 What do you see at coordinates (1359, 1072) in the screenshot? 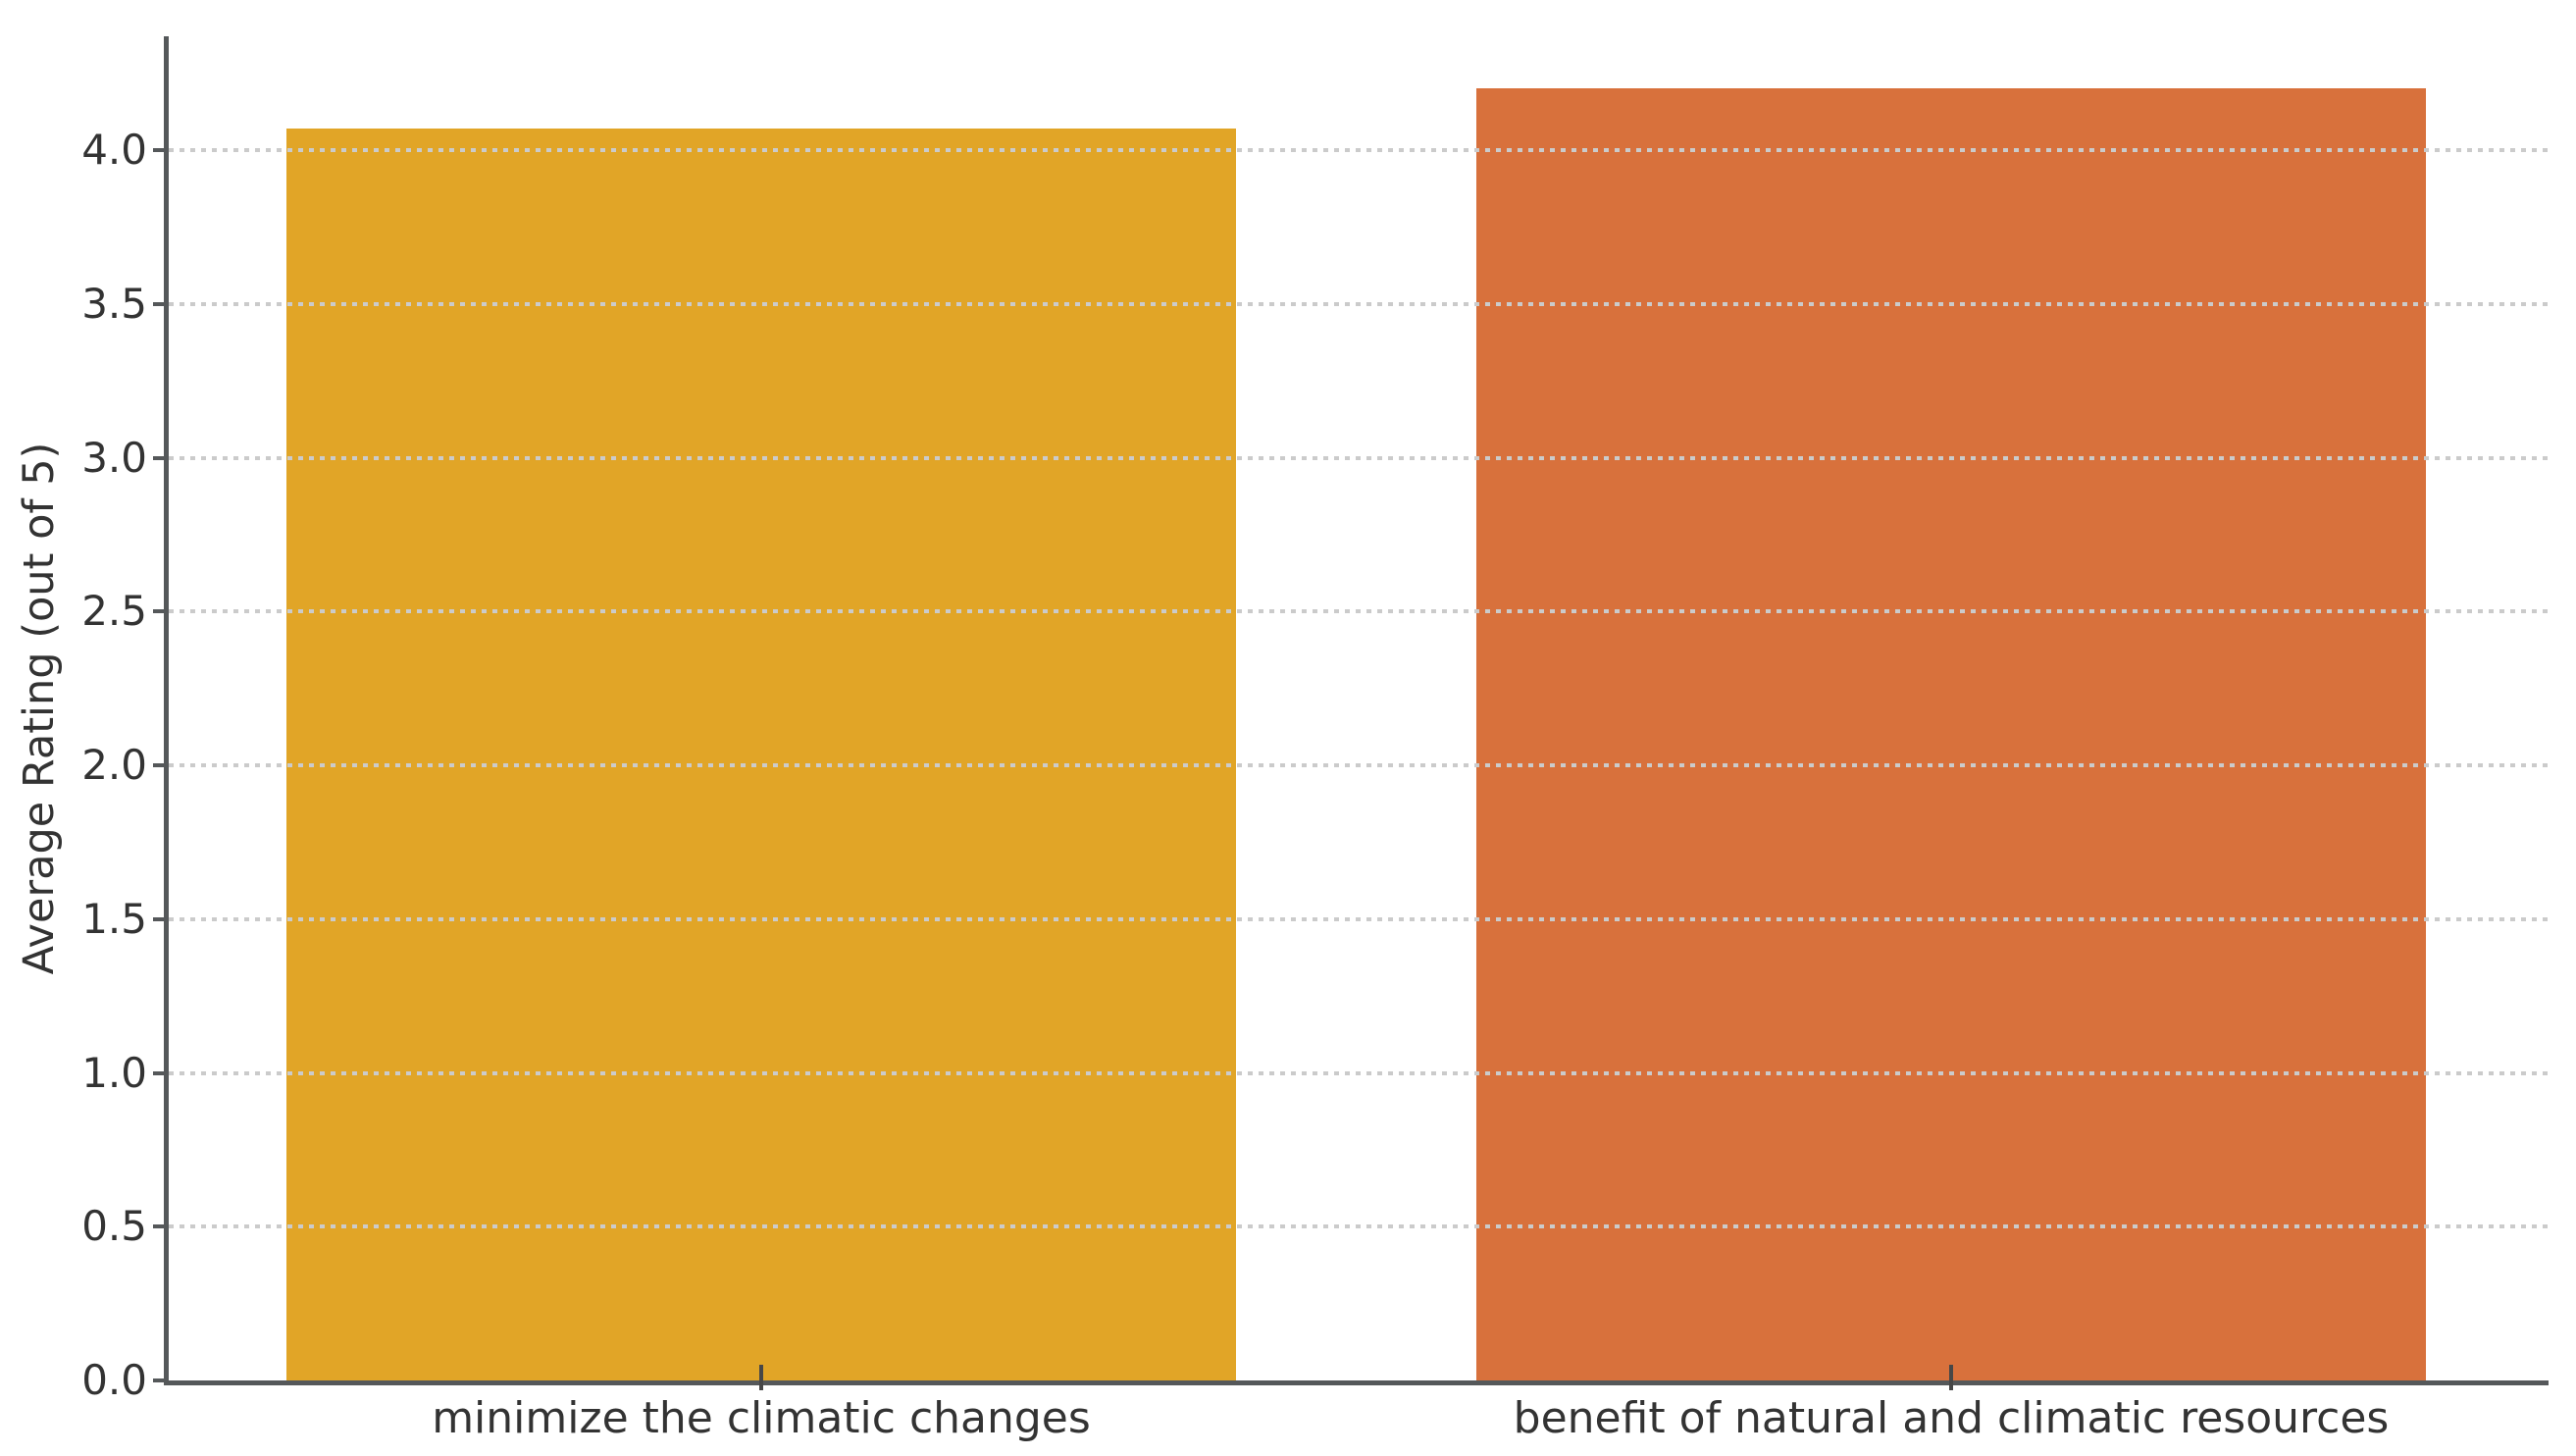
I see `gridline-1.0` at bounding box center [1359, 1072].